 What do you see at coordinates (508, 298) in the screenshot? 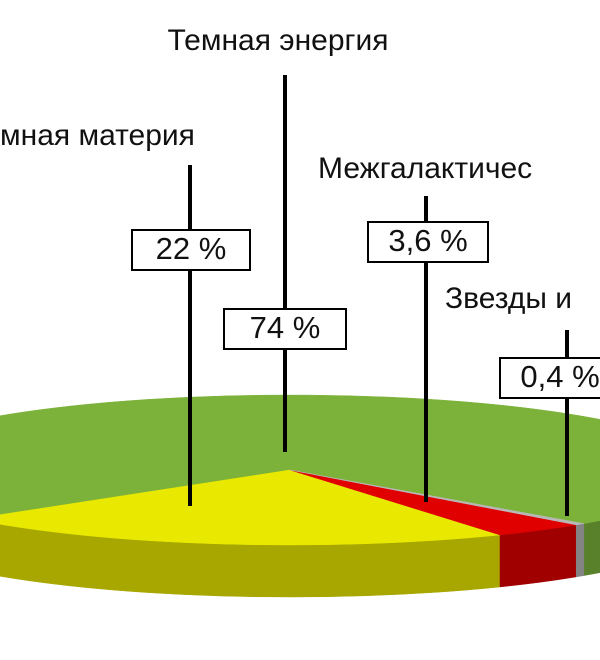
I see `category-label: Звезды и` at bounding box center [508, 298].